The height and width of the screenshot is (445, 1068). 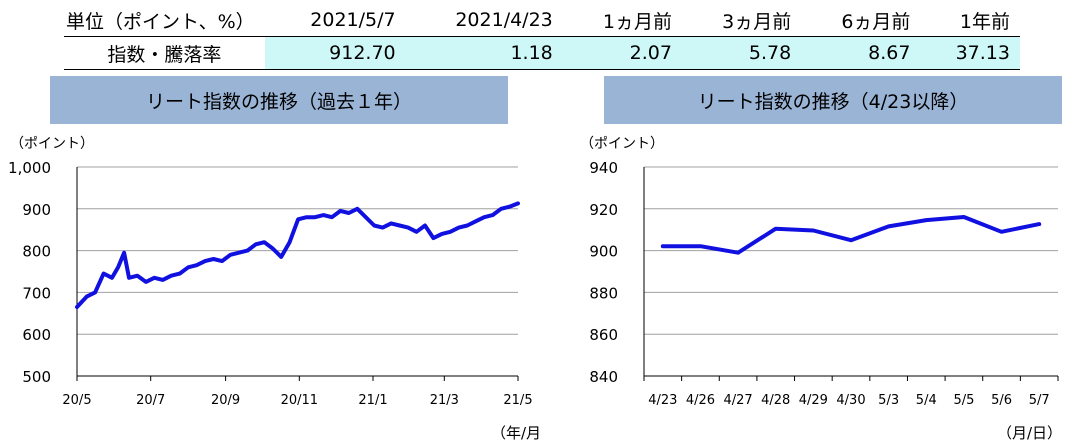 I want to click on chart2-xtick-label: 4/29, so click(x=813, y=400).